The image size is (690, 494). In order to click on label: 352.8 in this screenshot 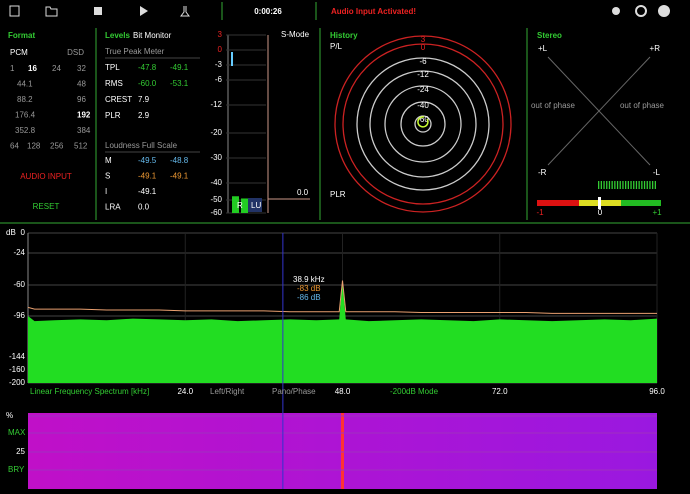, I will do `click(25, 130)`.